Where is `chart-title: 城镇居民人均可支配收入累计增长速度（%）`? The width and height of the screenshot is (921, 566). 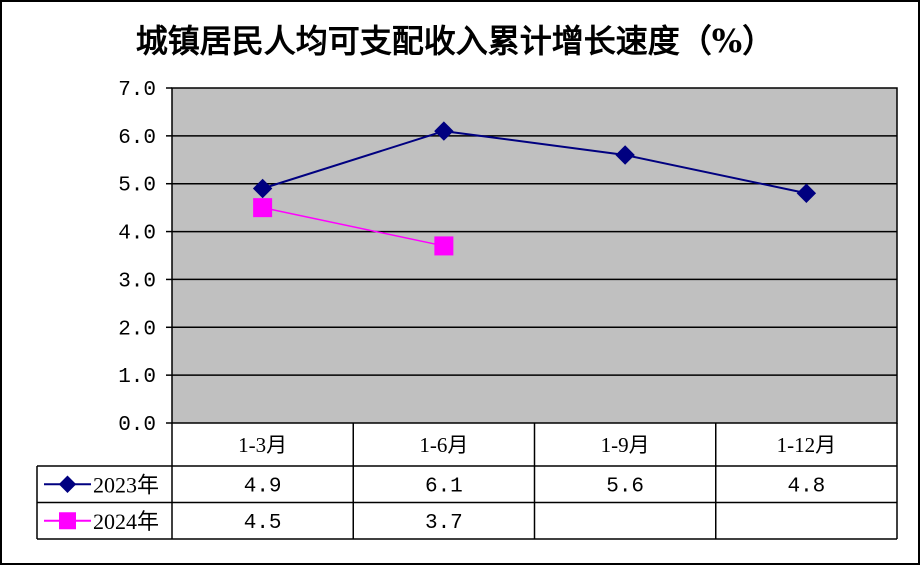
chart-title: 城镇居民人均可支配收入累计增长速度（%） is located at coordinates (455, 41).